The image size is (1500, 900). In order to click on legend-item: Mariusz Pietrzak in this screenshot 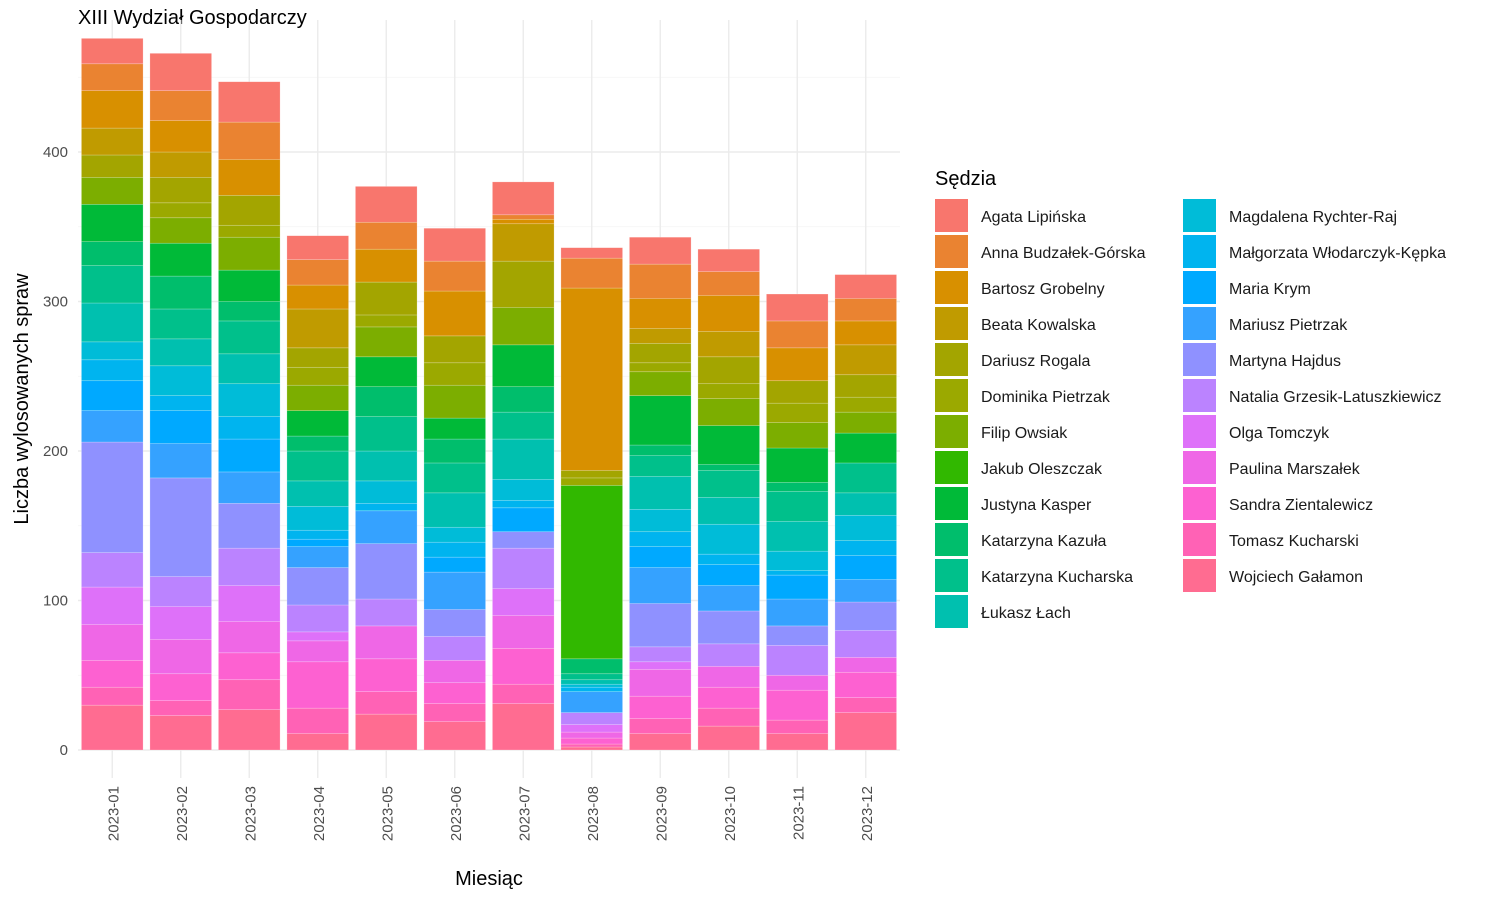, I will do `click(1265, 323)`.